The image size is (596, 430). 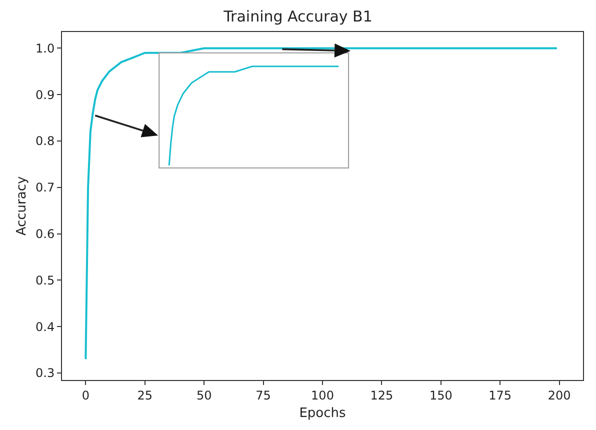 I want to click on y-tick-label: 1.0, so click(x=45, y=48).